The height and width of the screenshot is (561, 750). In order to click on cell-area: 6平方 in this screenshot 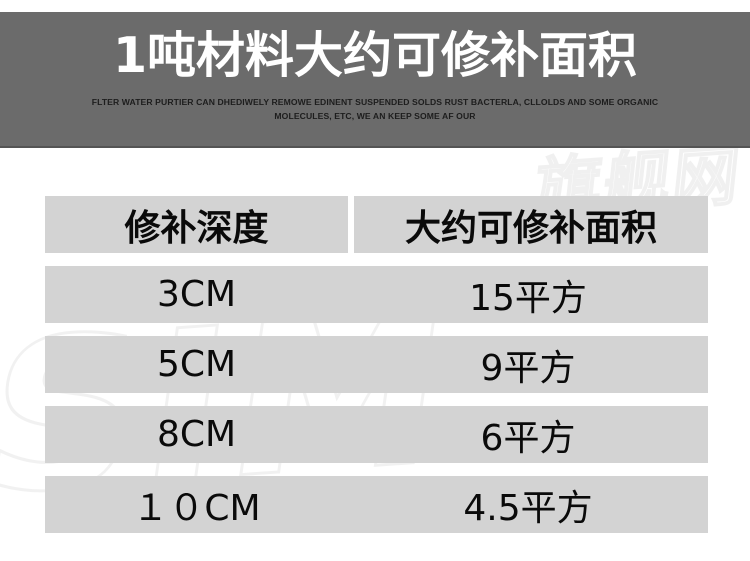, I will do `click(528, 434)`.